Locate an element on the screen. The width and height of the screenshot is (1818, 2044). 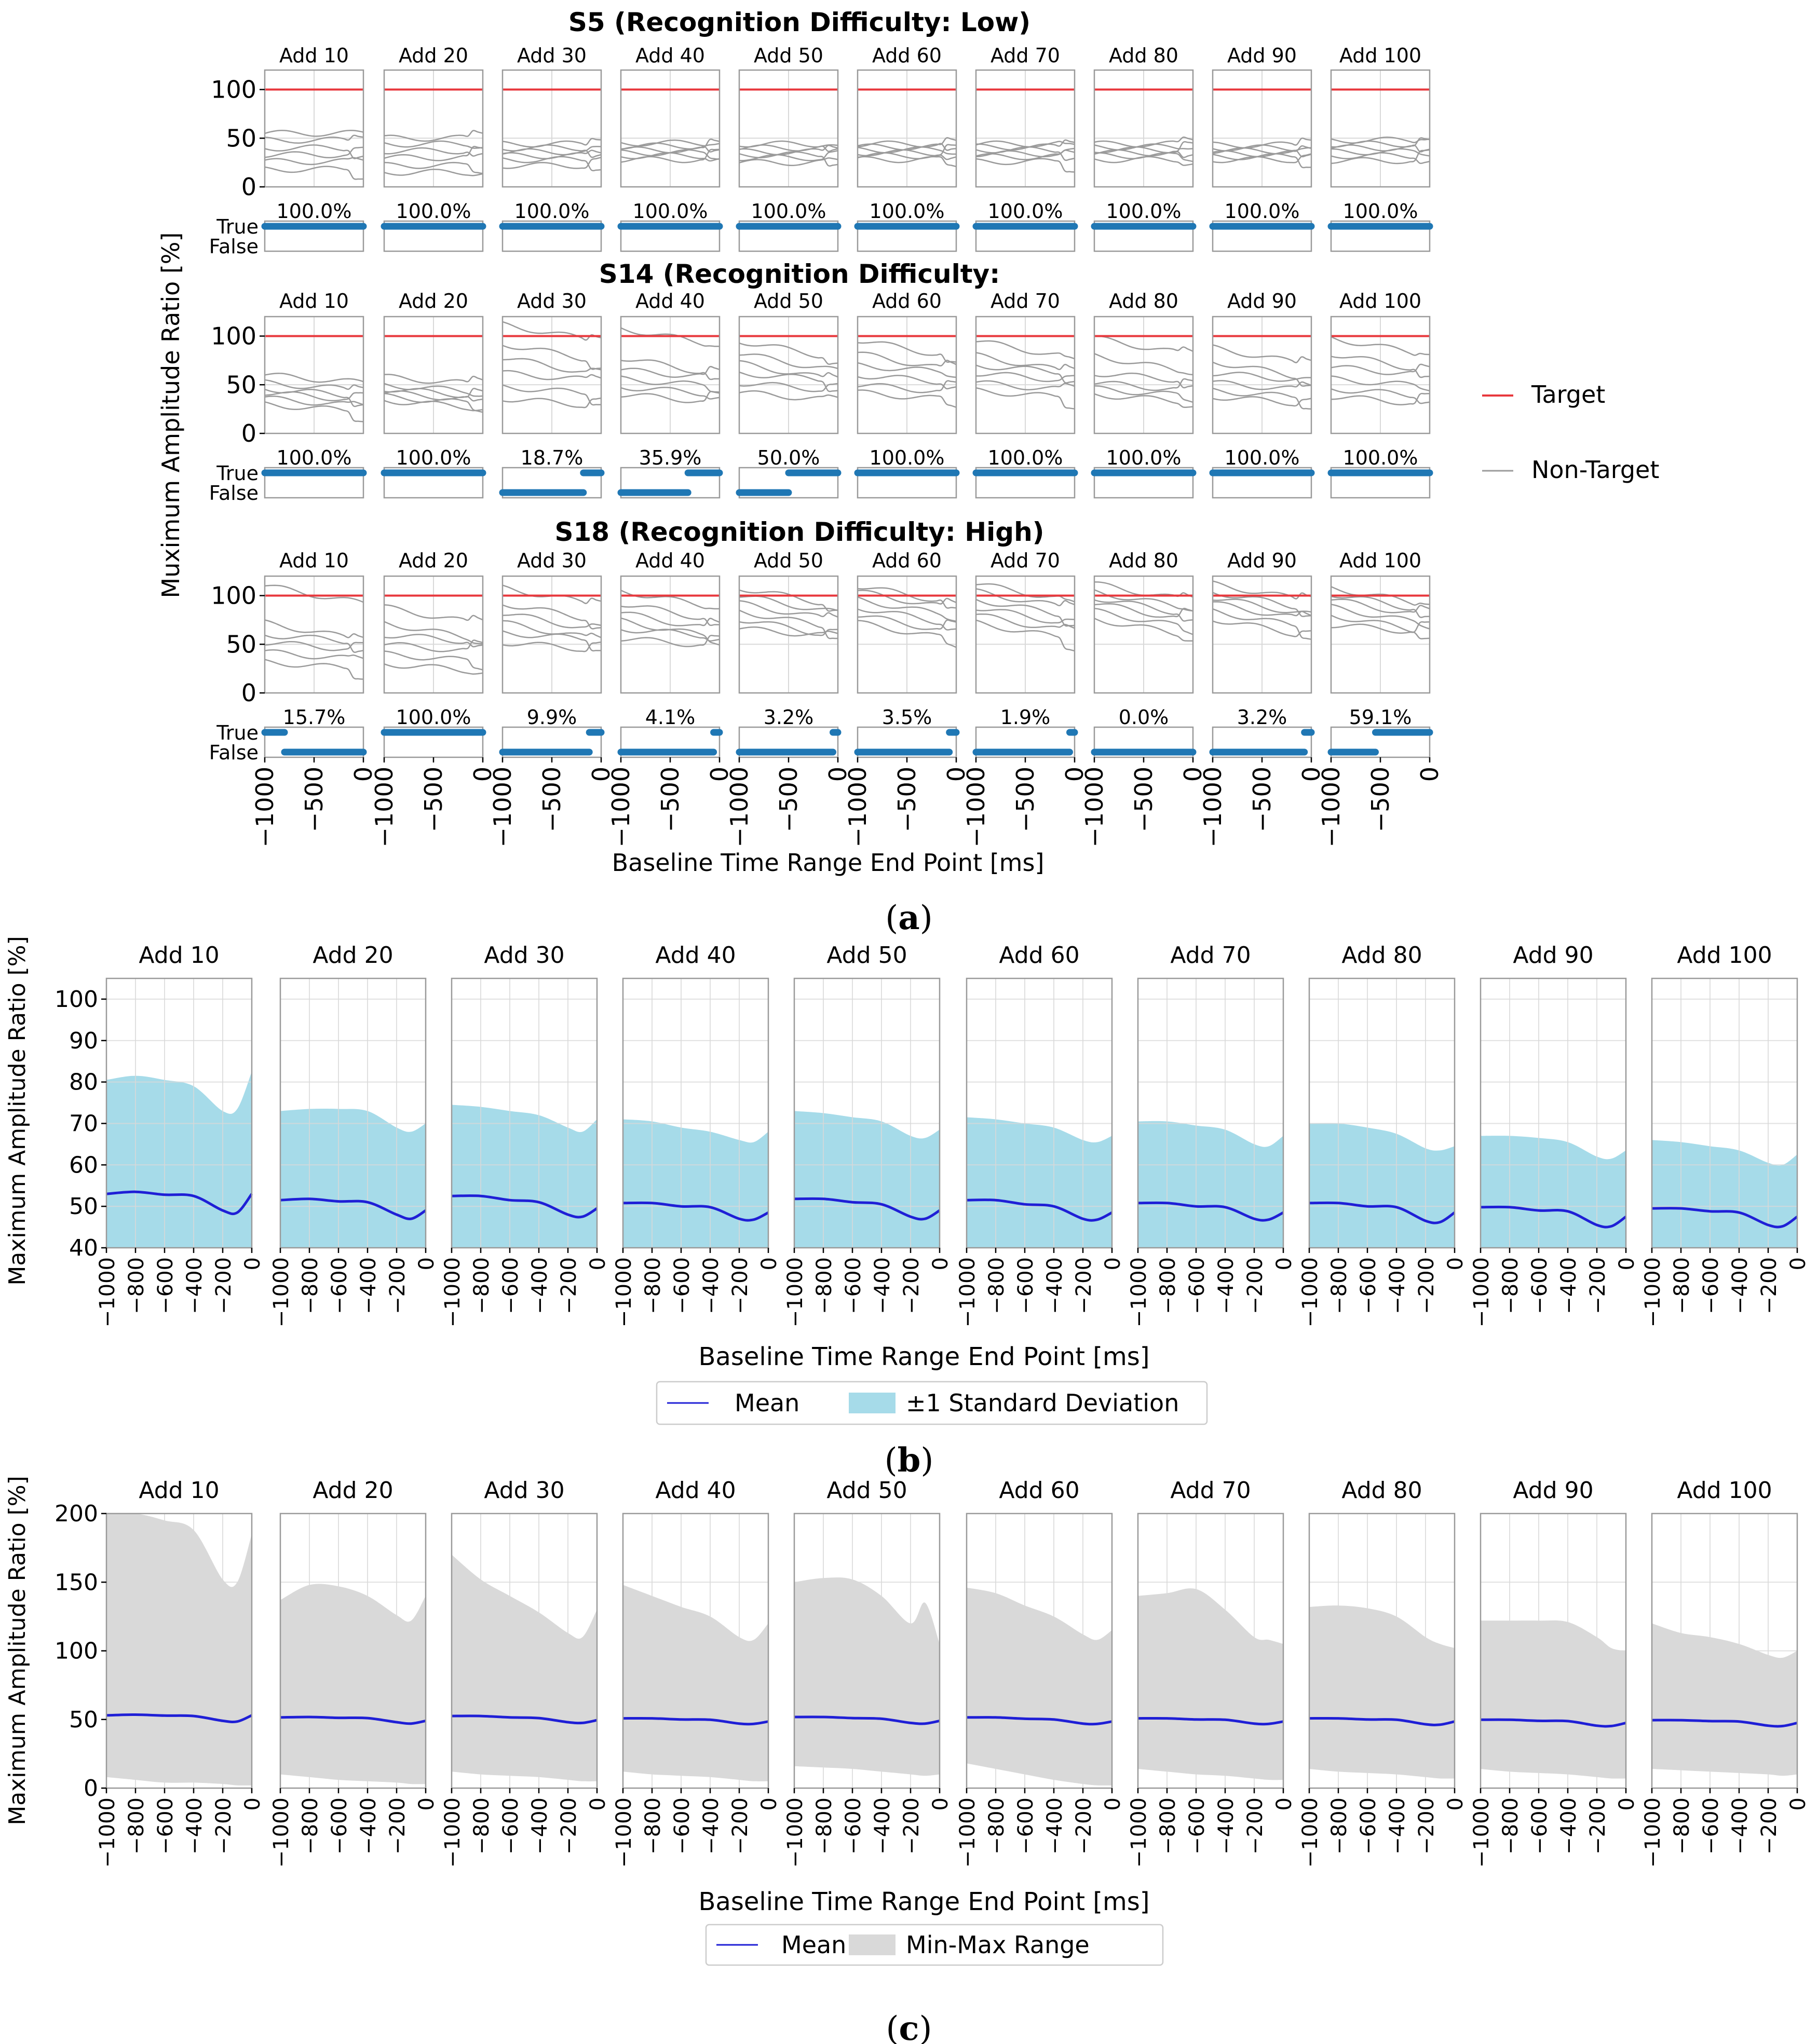
subplot-title: Add 40 is located at coordinates (695, 1490).